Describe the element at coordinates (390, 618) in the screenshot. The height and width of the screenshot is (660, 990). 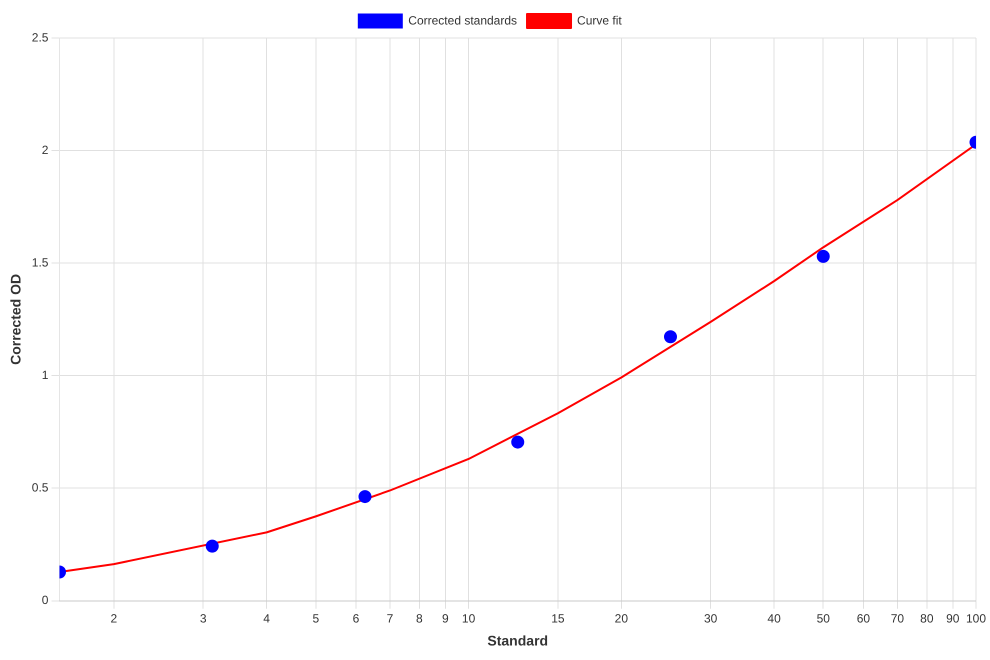
I see `x-tick-label: 7` at that location.